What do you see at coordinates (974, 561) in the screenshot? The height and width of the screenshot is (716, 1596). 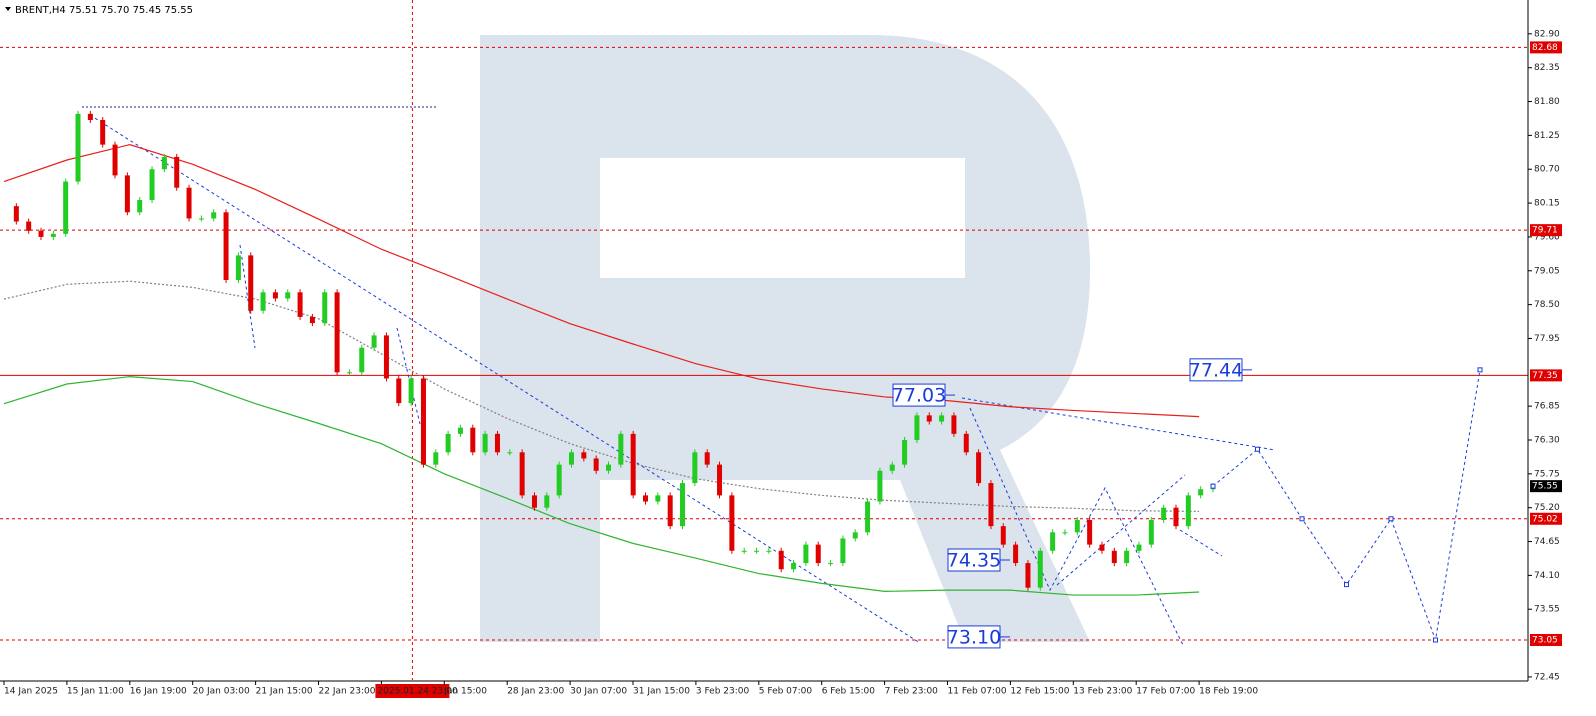 I see `annotation-label: 74.35` at bounding box center [974, 561].